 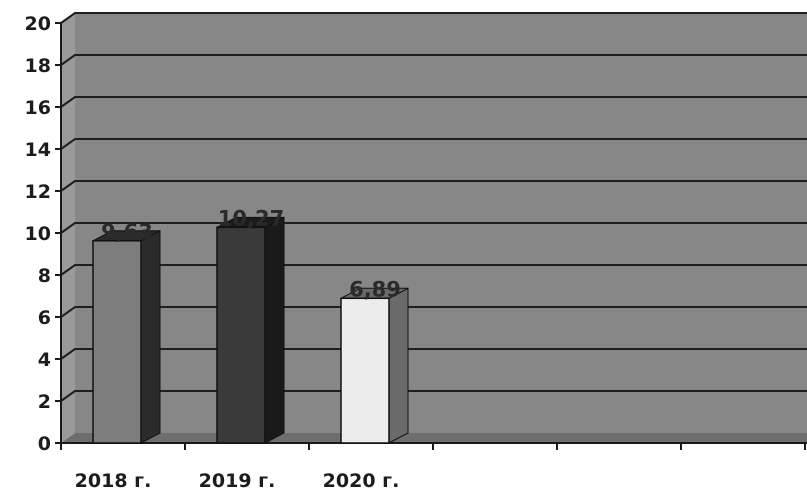 I want to click on y-tick-label: 8, so click(x=44, y=276).